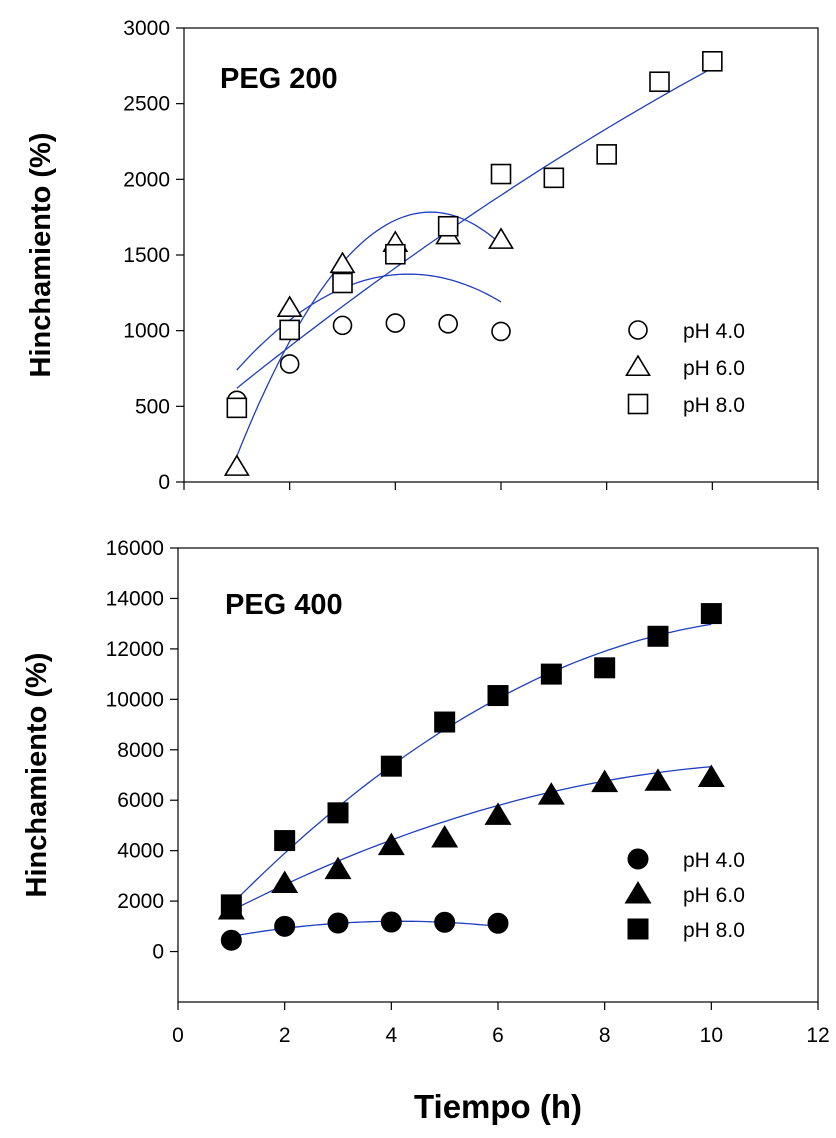 Image resolution: width=836 pixels, height=1138 pixels. Describe the element at coordinates (135, 548) in the screenshot. I see `y-tick-label: 16000` at that location.